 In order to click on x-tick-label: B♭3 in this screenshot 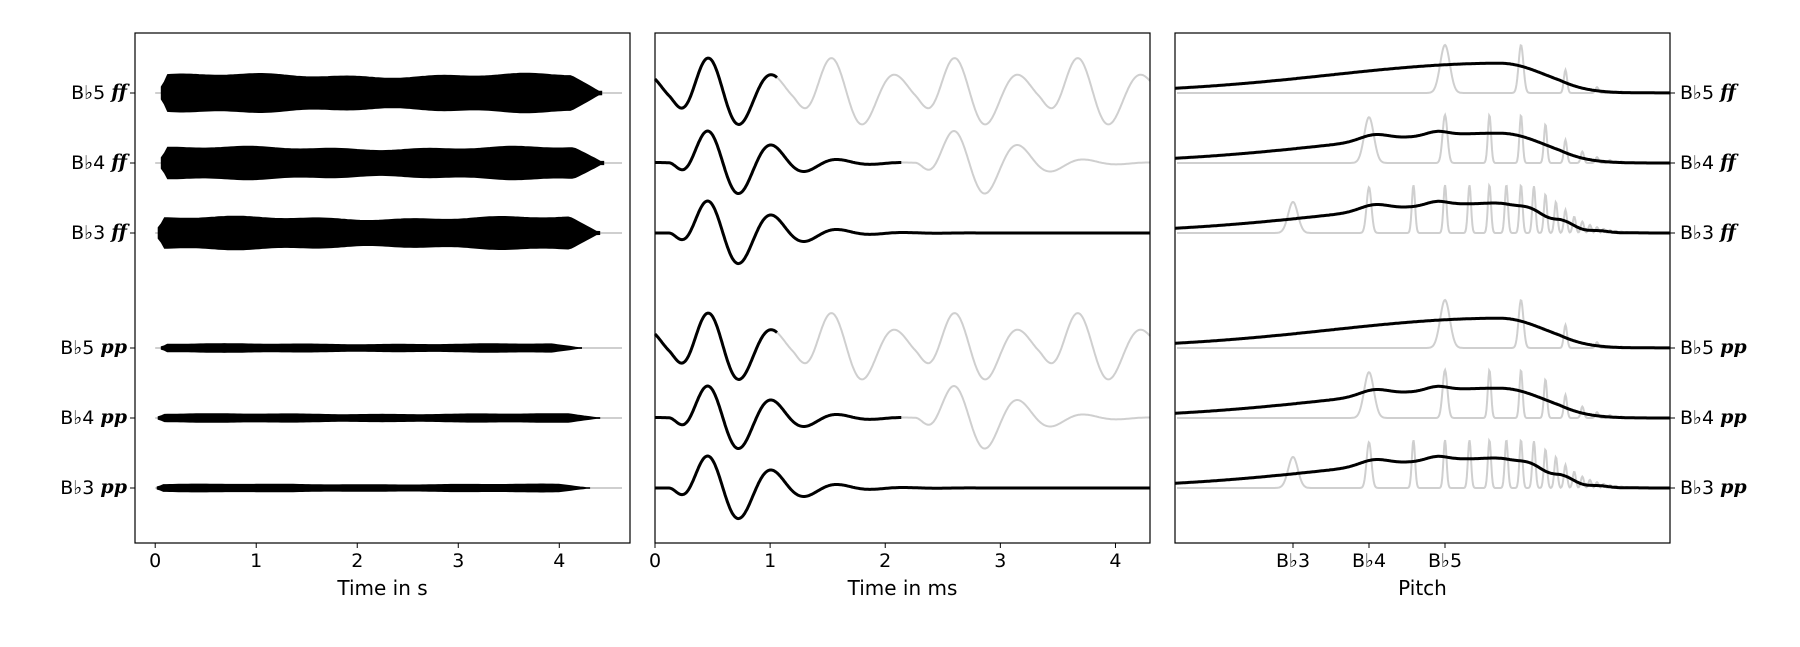, I will do `click(1293, 561)`.